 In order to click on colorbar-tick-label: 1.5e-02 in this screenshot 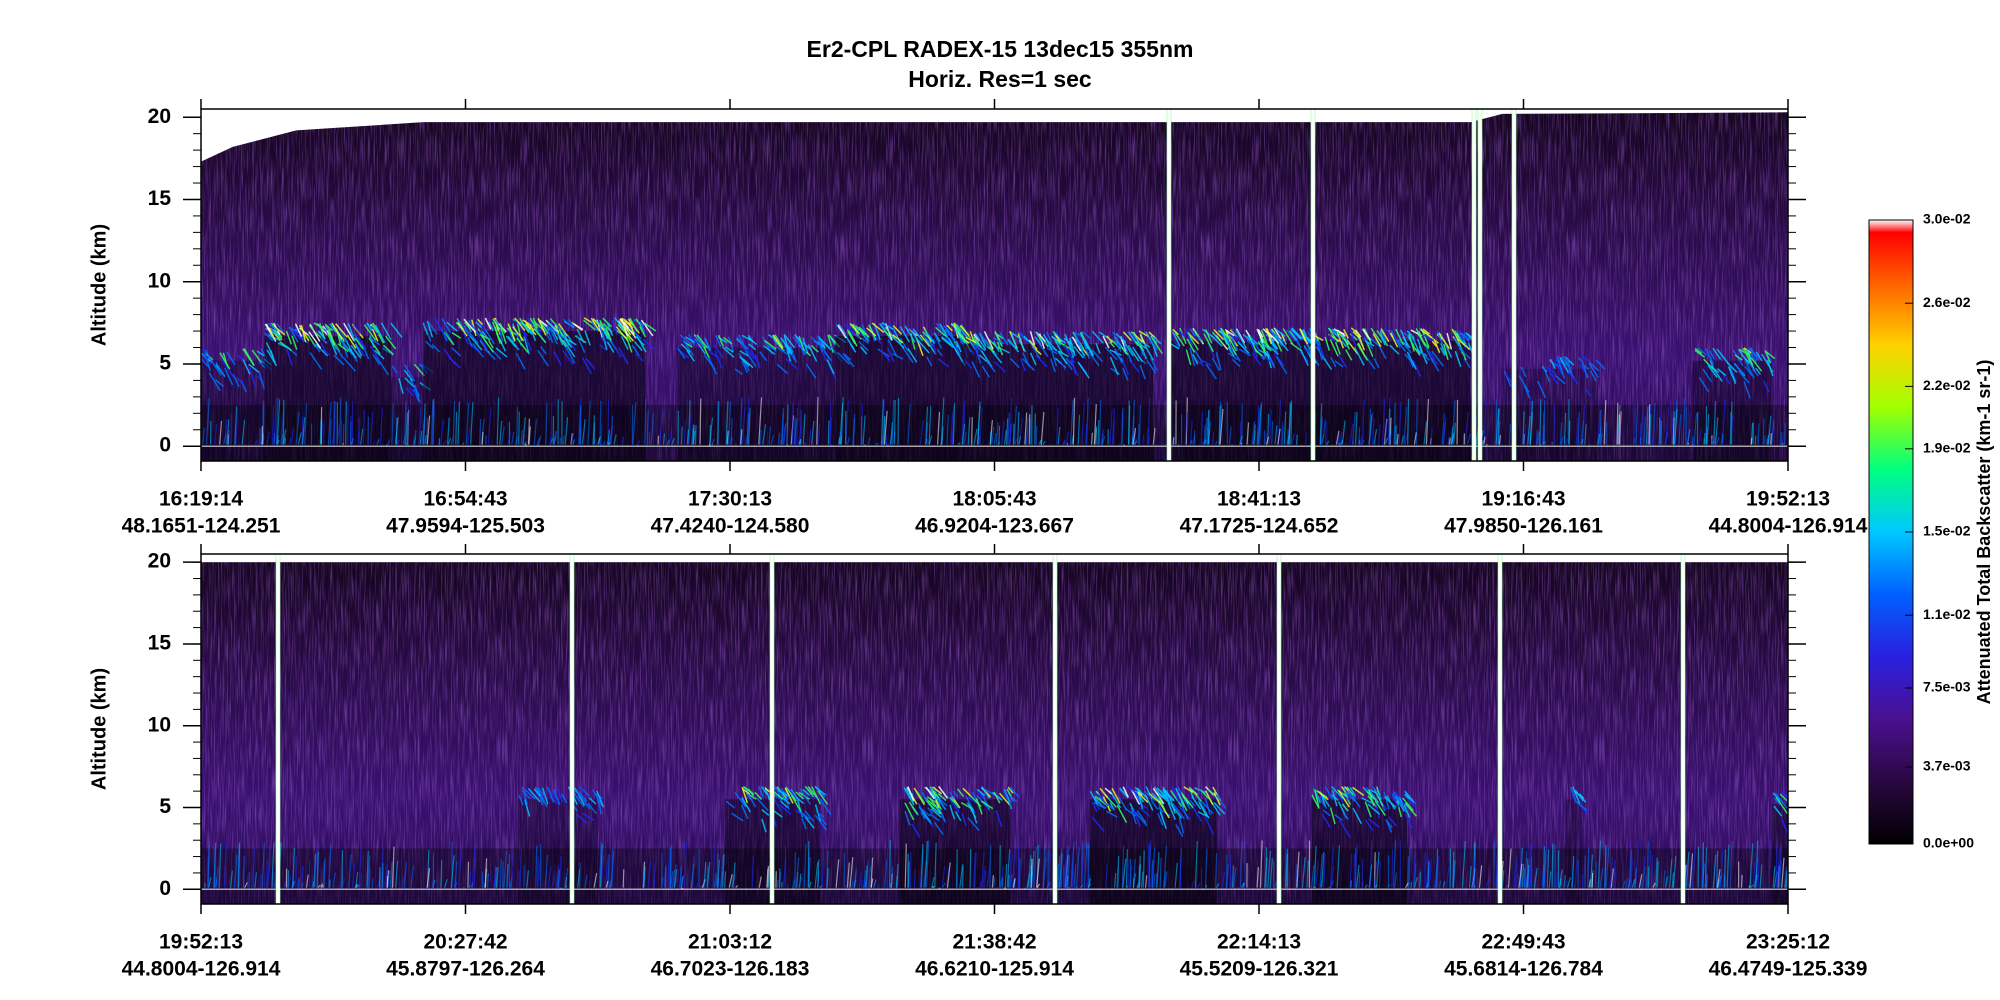, I will do `click(1947, 531)`.